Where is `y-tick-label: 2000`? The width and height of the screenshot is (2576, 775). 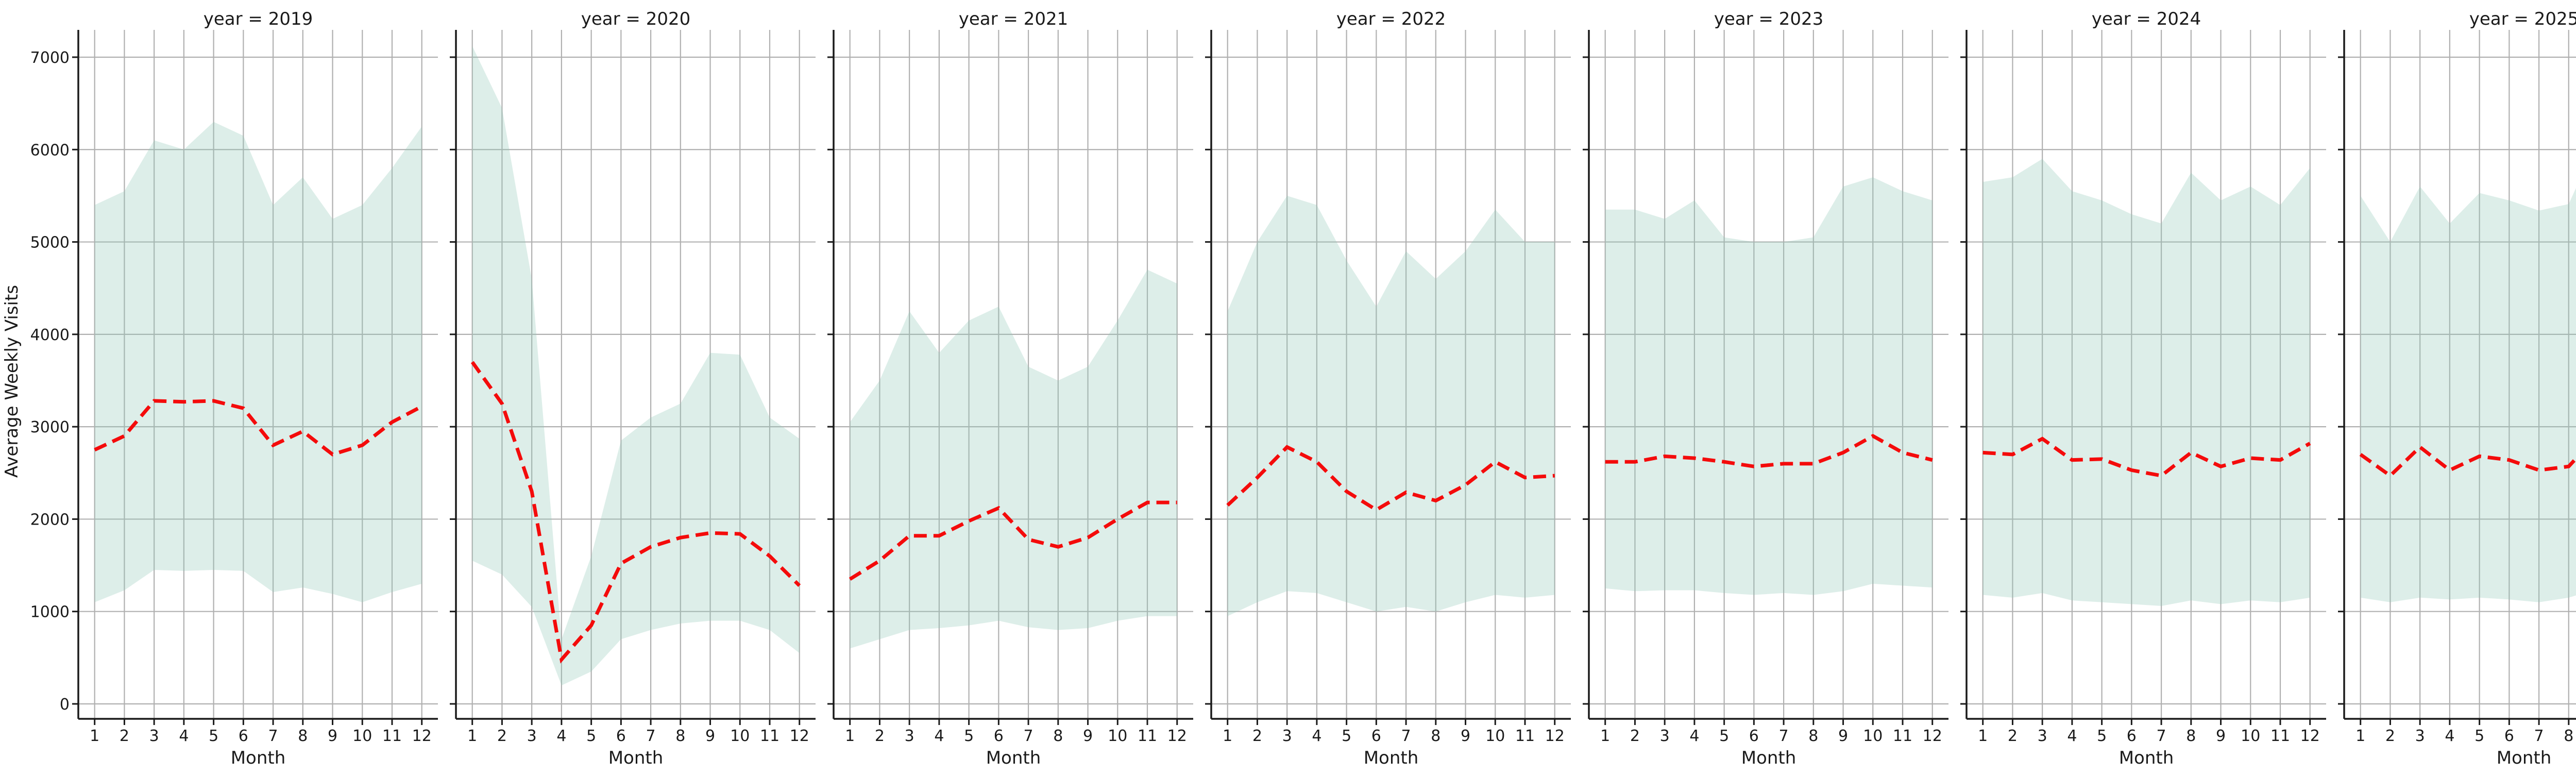
y-tick-label: 2000 is located at coordinates (50, 520).